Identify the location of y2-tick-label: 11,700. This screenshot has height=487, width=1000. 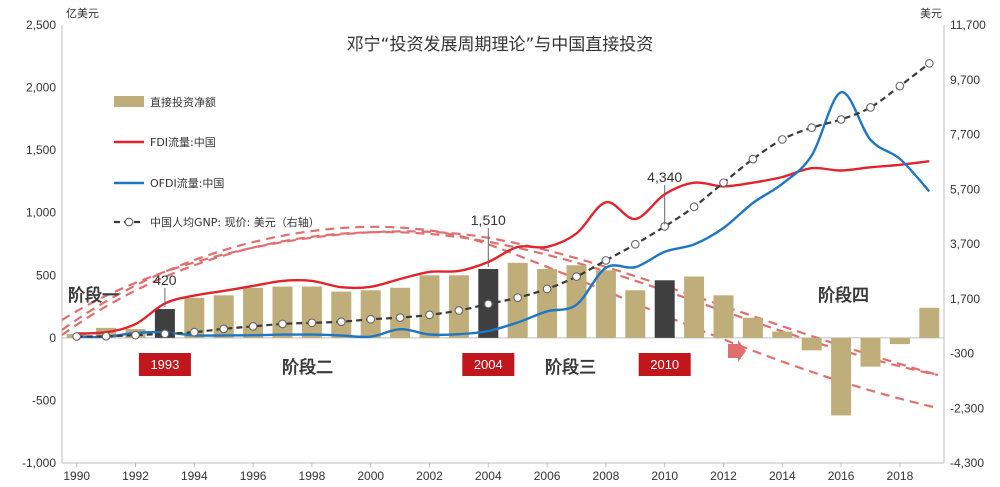
(968, 25).